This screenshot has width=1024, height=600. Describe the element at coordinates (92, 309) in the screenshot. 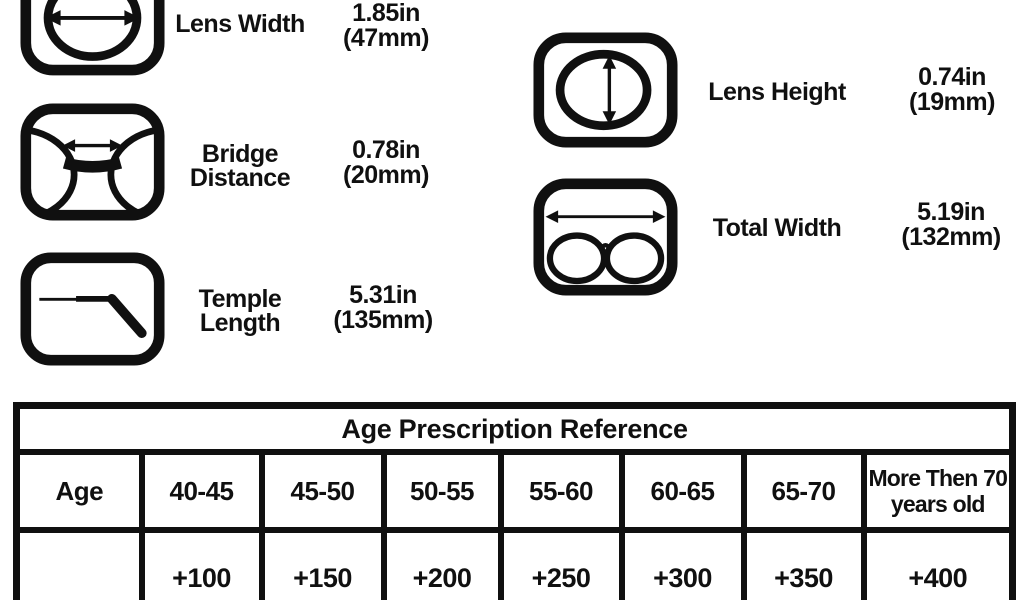

I see `temple-length-icon` at that location.